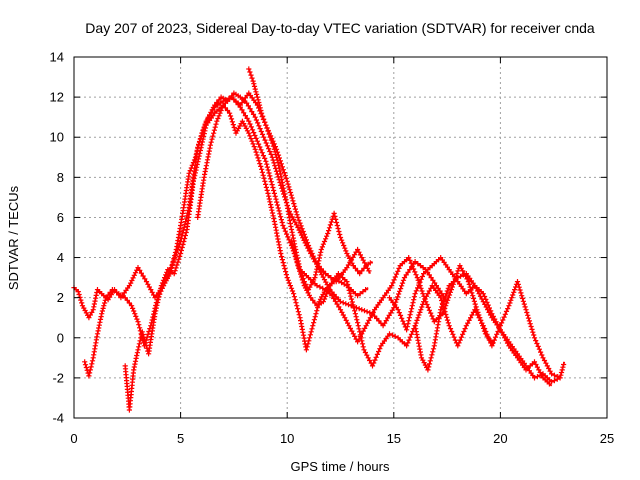  I want to click on x-tick-label: 25, so click(607, 438).